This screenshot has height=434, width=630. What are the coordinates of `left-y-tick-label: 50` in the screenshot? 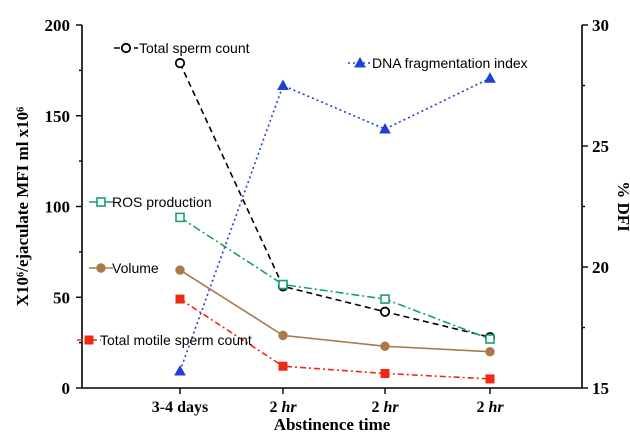 It's located at (61, 297).